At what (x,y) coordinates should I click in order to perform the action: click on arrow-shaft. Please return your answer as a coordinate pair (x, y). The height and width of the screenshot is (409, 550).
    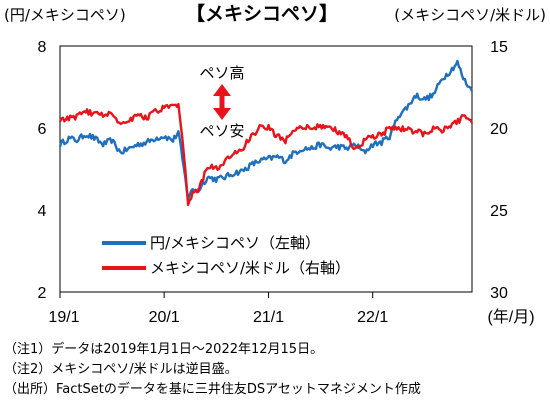
    Looking at the image, I should click on (222, 102).